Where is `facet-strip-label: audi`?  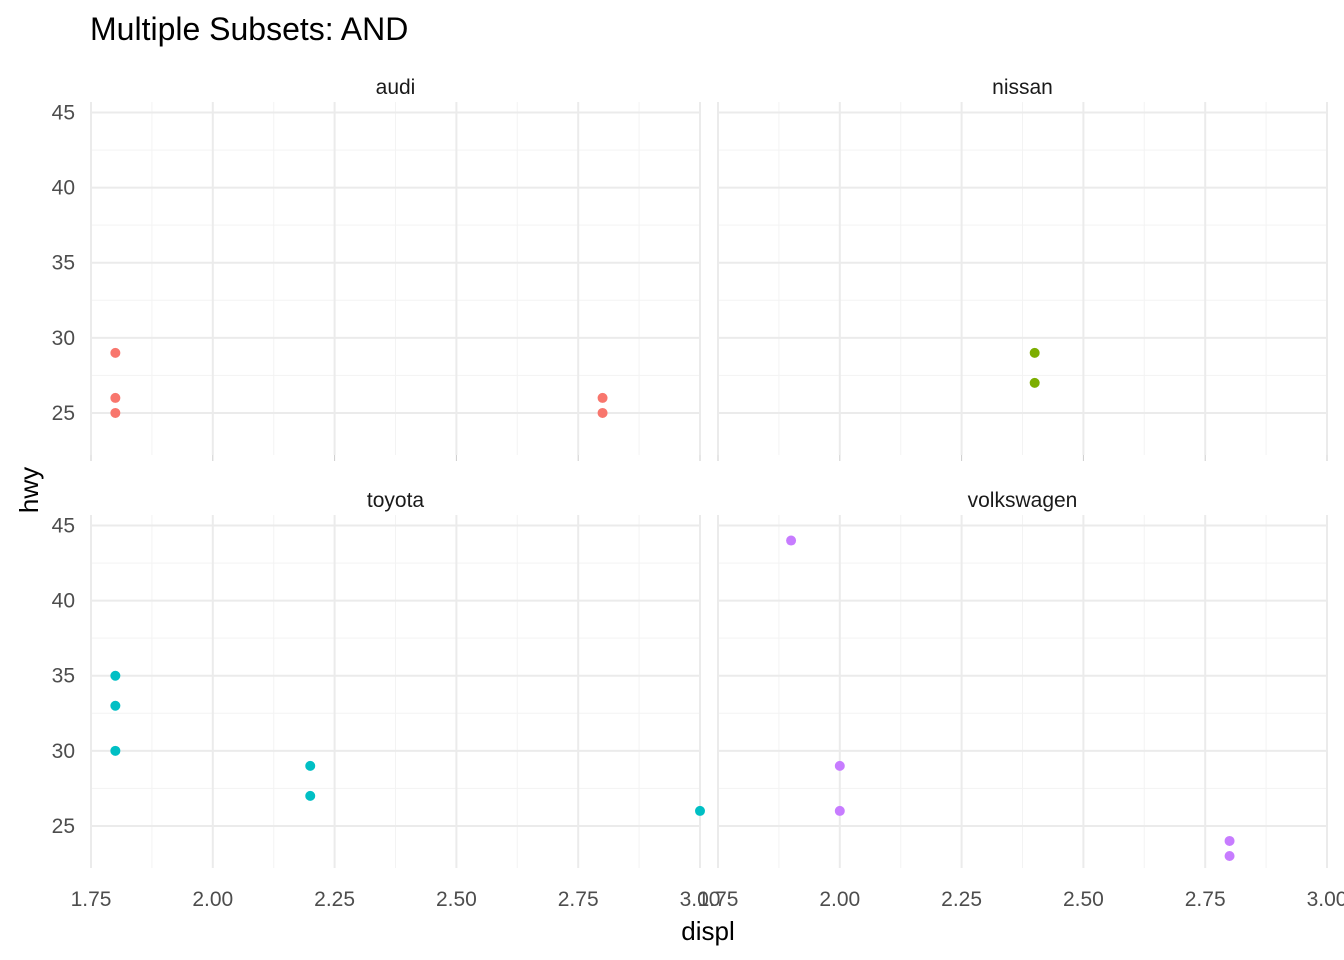
facet-strip-label: audi is located at coordinates (396, 87).